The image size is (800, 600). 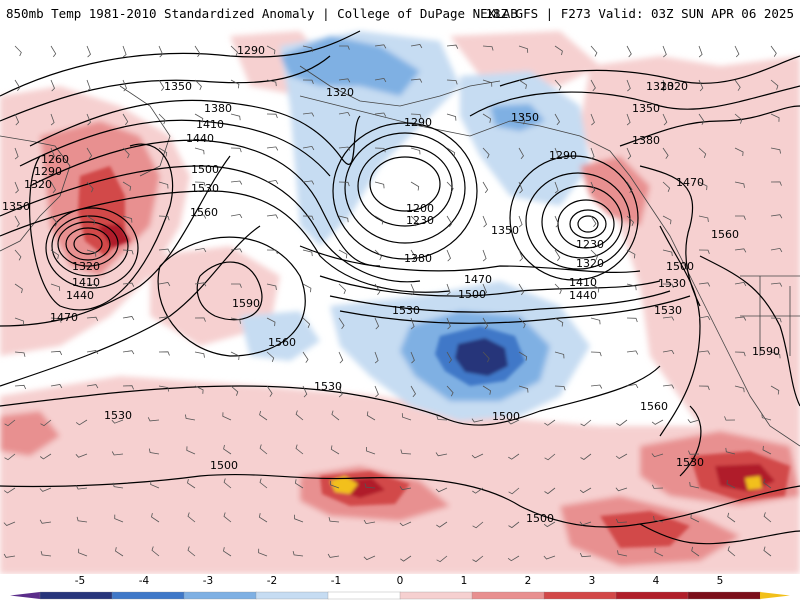 I want to click on contour-label: 1260, so click(x=55, y=159).